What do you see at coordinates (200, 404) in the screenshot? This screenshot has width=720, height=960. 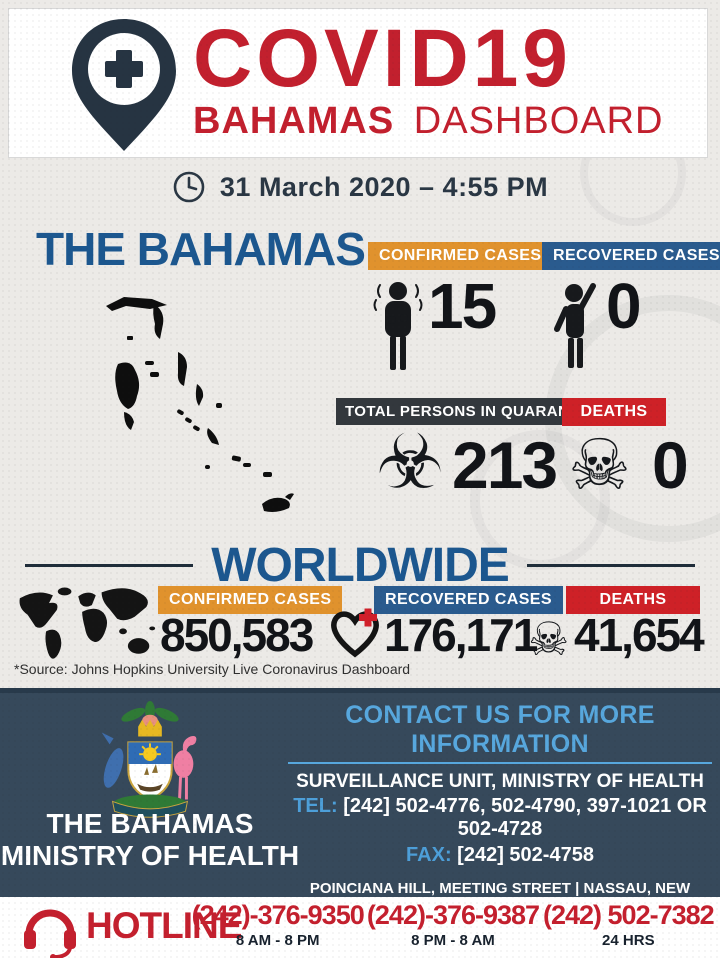 I see `bahamas-archipelago-map` at bounding box center [200, 404].